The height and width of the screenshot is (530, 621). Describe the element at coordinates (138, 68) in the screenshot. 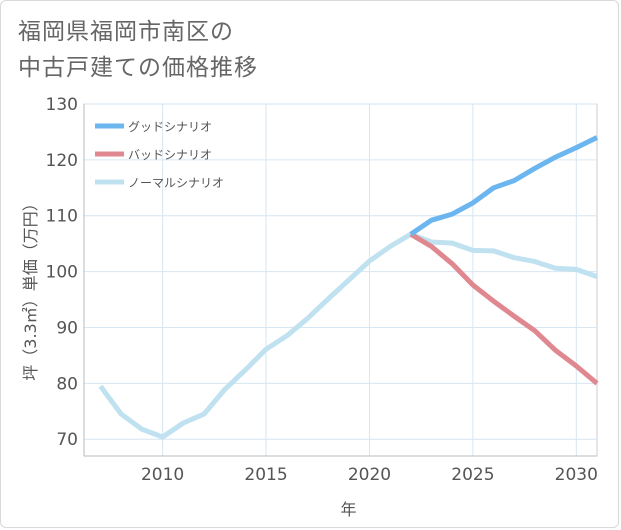

I see `title-line-2: 中古戸建ての価格推移` at that location.